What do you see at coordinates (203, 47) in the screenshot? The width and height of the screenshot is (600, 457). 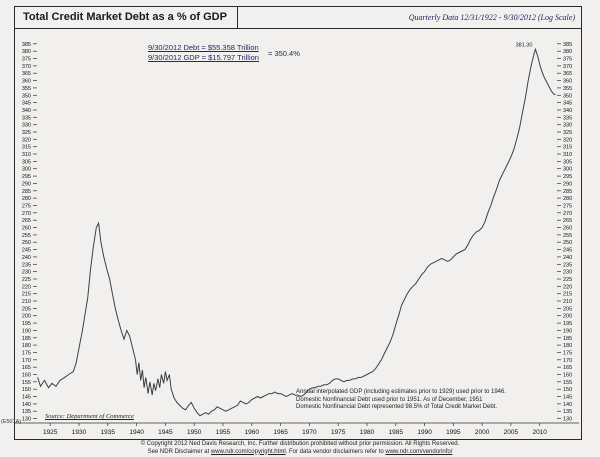 I see `debt-value-label: 9/30/2012 Debt = $55.358 Trillion` at bounding box center [203, 47].